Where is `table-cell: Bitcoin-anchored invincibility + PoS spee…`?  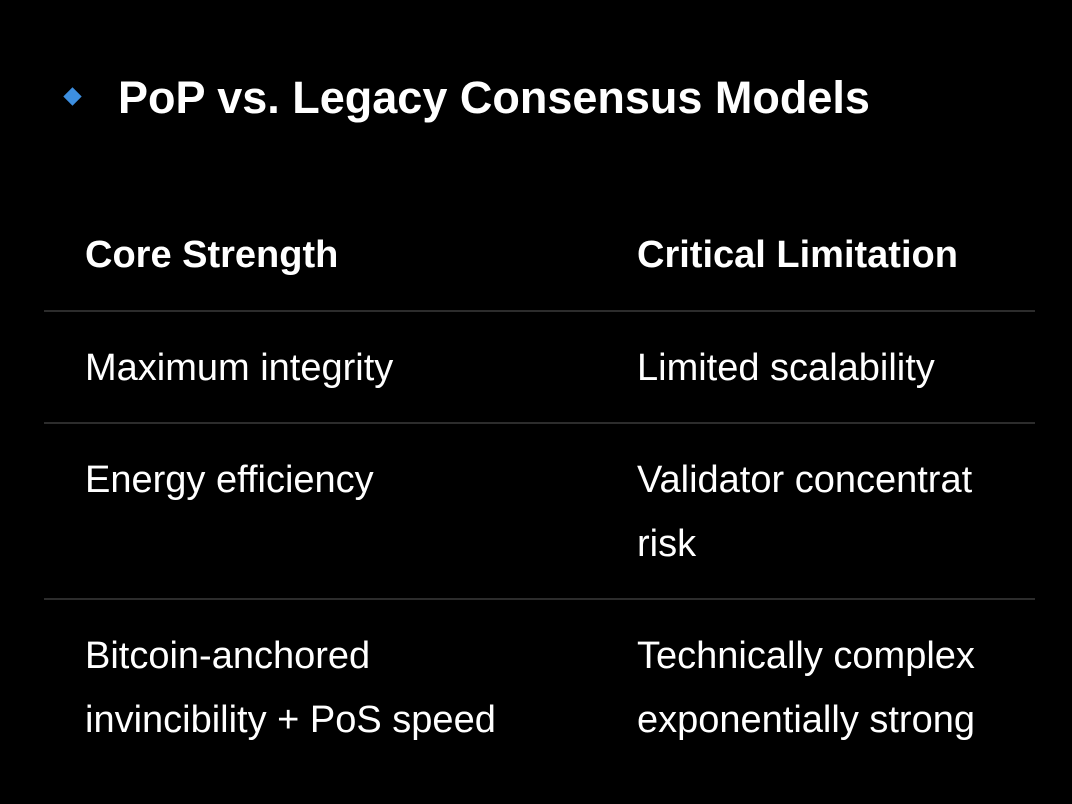
table-cell: Bitcoin-anchored invincibility + PoS spee… is located at coordinates (355, 688).